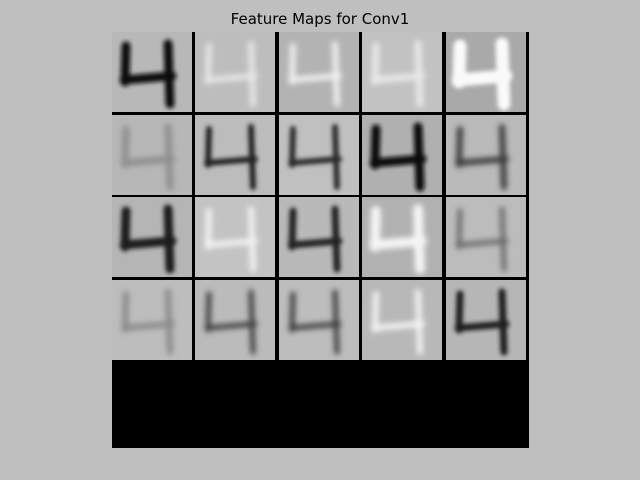  I want to click on figure-title: Feature Maps for Conv1, so click(320, 19).